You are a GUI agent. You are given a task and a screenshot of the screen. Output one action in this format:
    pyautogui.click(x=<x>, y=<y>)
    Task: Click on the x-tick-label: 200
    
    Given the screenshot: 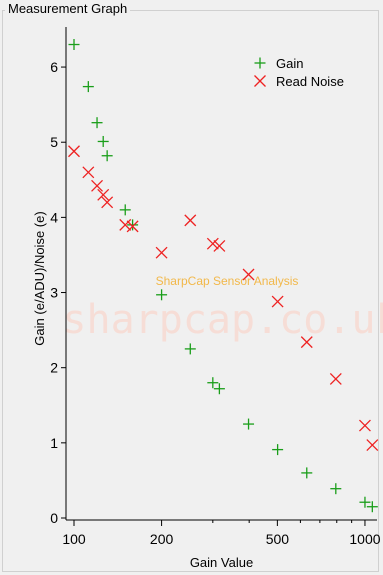 What is the action you would take?
    pyautogui.click(x=162, y=539)
    